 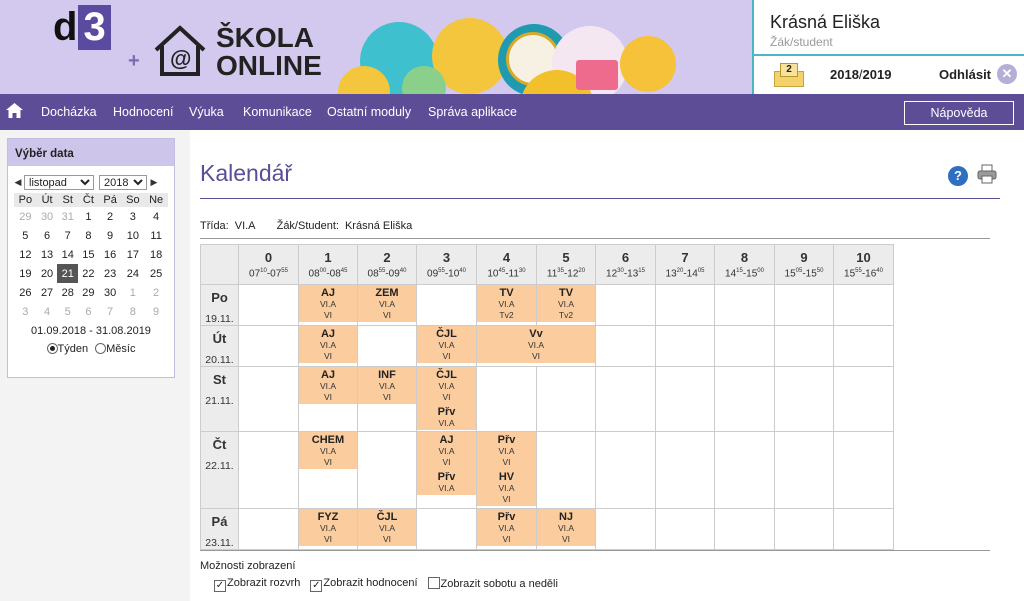 I want to click on calendar-day: 24, so click(x=132, y=273).